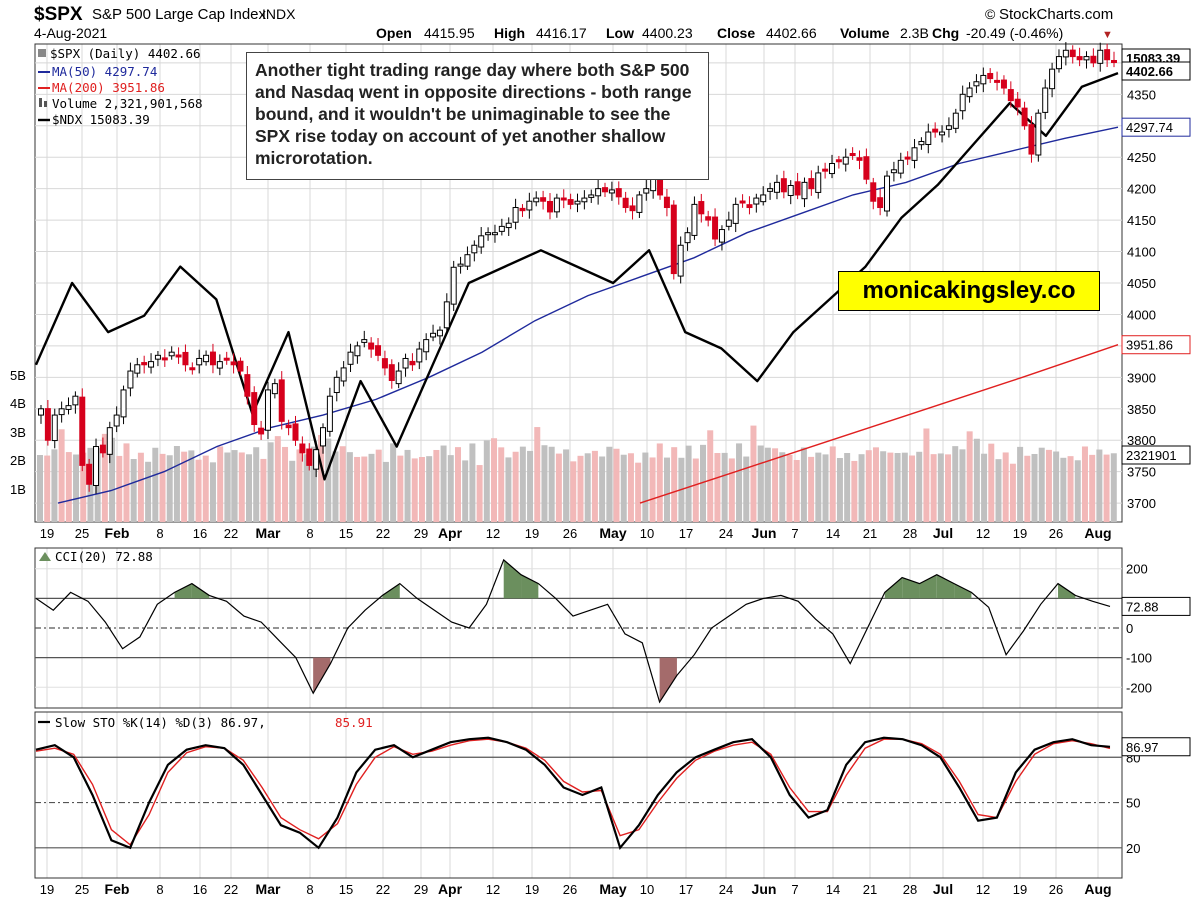 The width and height of the screenshot is (1200, 907). What do you see at coordinates (18, 375) in the screenshot?
I see `volume-tick-label: 5B` at bounding box center [18, 375].